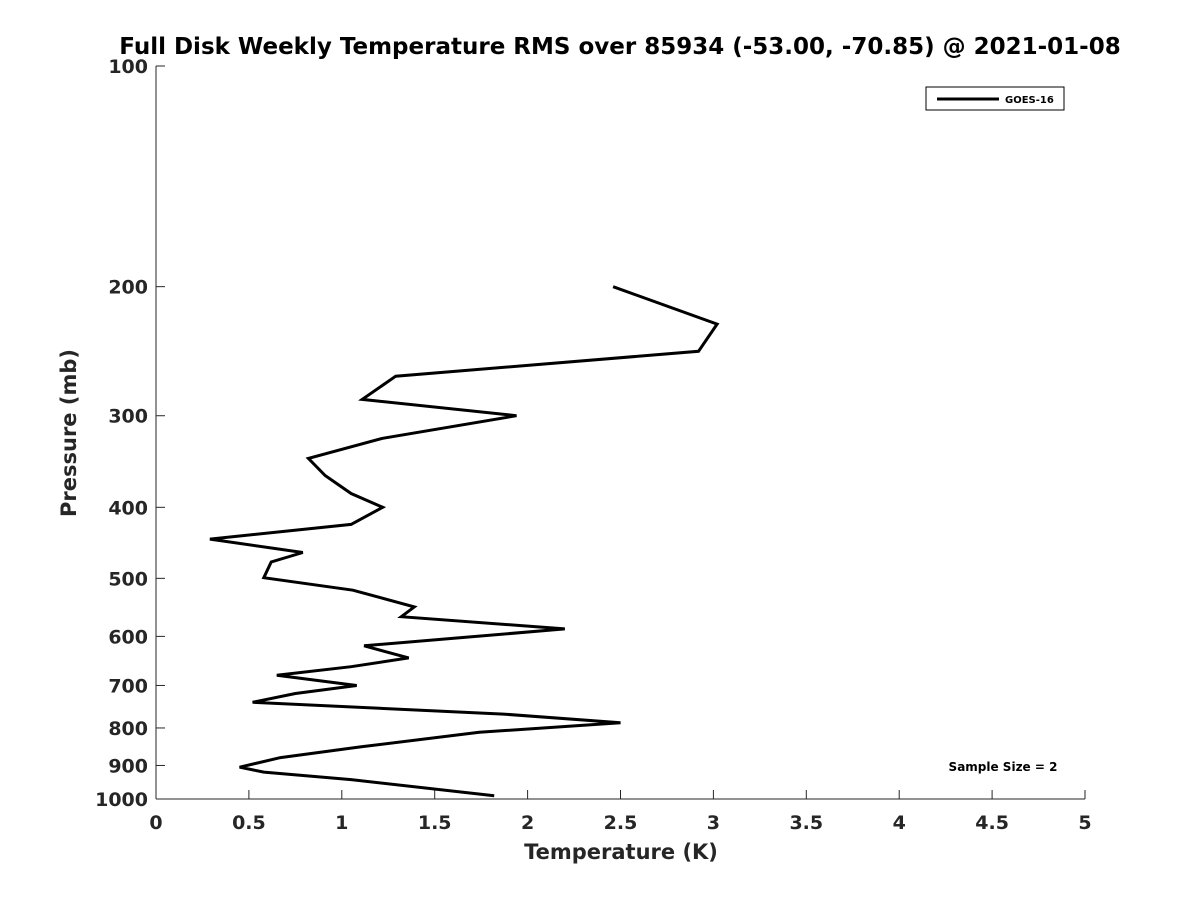 The image size is (1200, 900). Describe the element at coordinates (713, 823) in the screenshot. I see `x-tick-label: 3` at that location.